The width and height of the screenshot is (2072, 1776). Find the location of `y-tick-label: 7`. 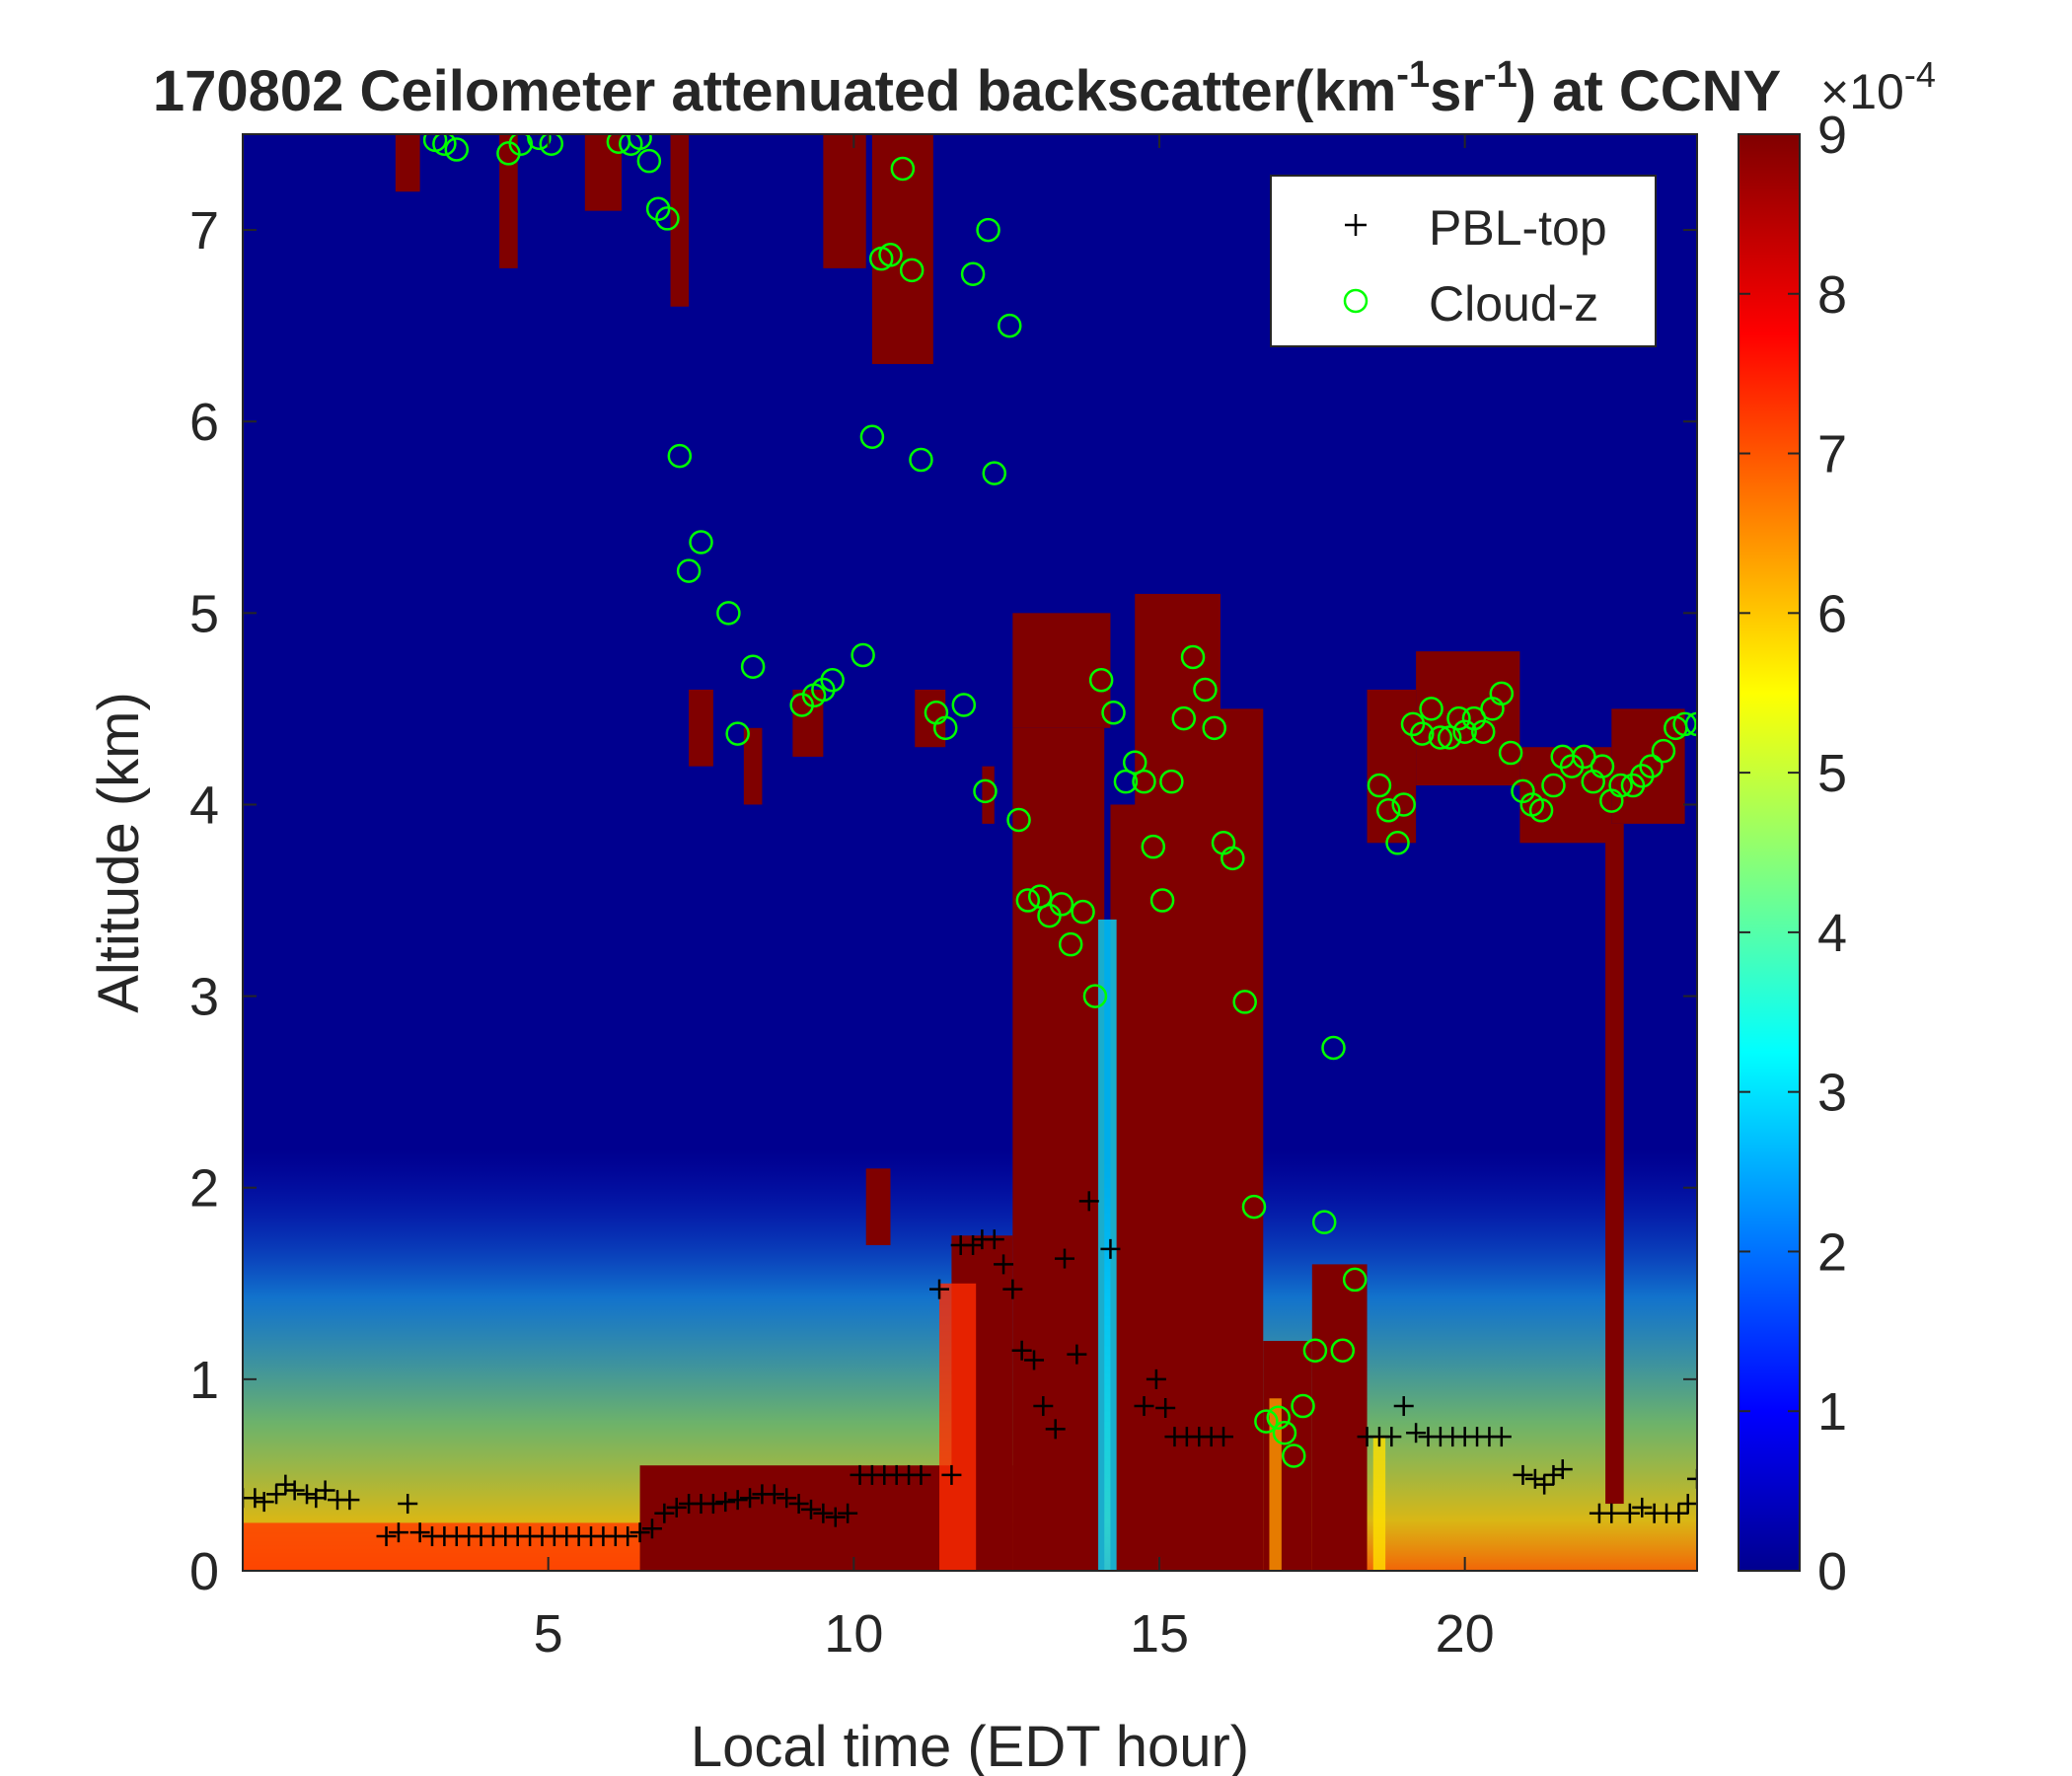

y-tick-label: 7 is located at coordinates (204, 230).